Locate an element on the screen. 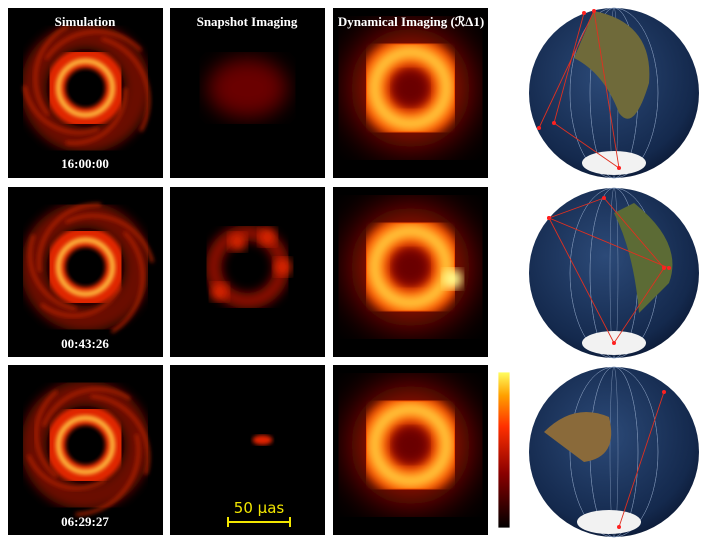 The width and height of the screenshot is (714, 545). column-header: Snapshot Imaging is located at coordinates (247, 21).